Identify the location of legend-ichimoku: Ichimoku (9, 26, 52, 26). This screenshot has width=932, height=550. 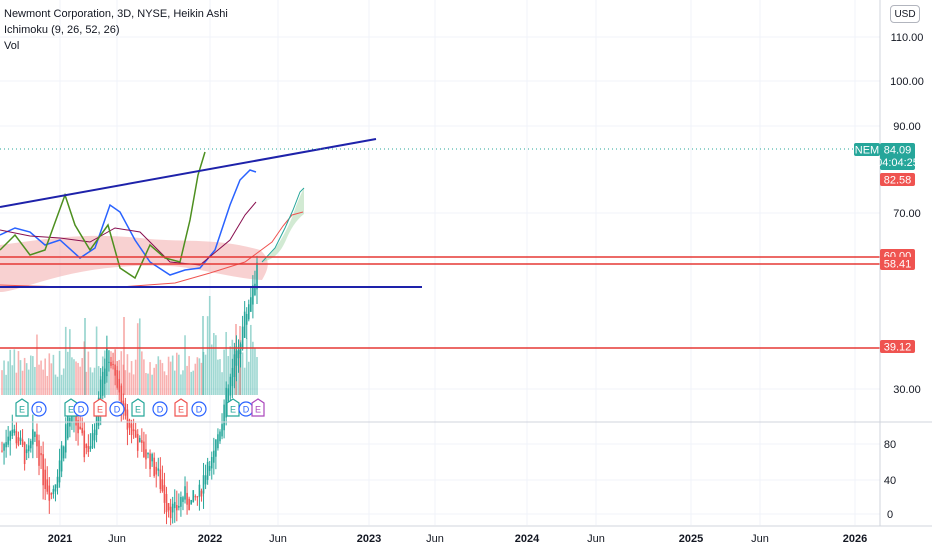
(62, 30).